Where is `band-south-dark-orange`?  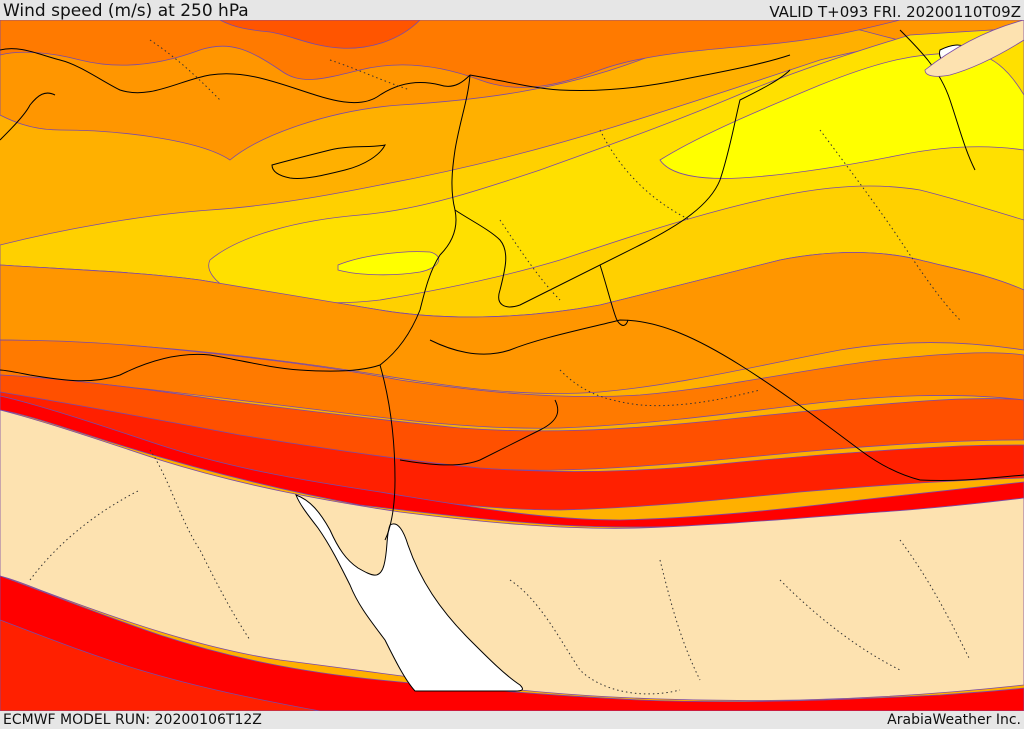 band-south-dark-orange is located at coordinates (512, 384).